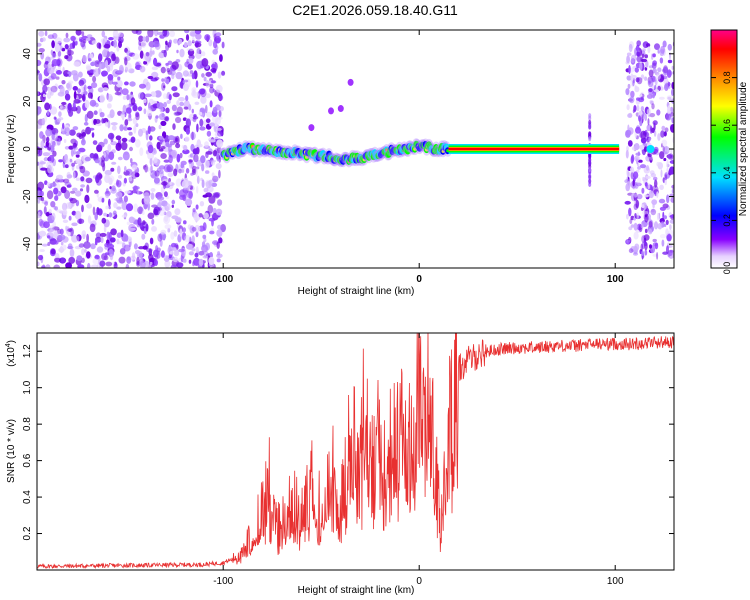 The height and width of the screenshot is (600, 750). I want to click on svg-text: (x104), so click(11, 353).